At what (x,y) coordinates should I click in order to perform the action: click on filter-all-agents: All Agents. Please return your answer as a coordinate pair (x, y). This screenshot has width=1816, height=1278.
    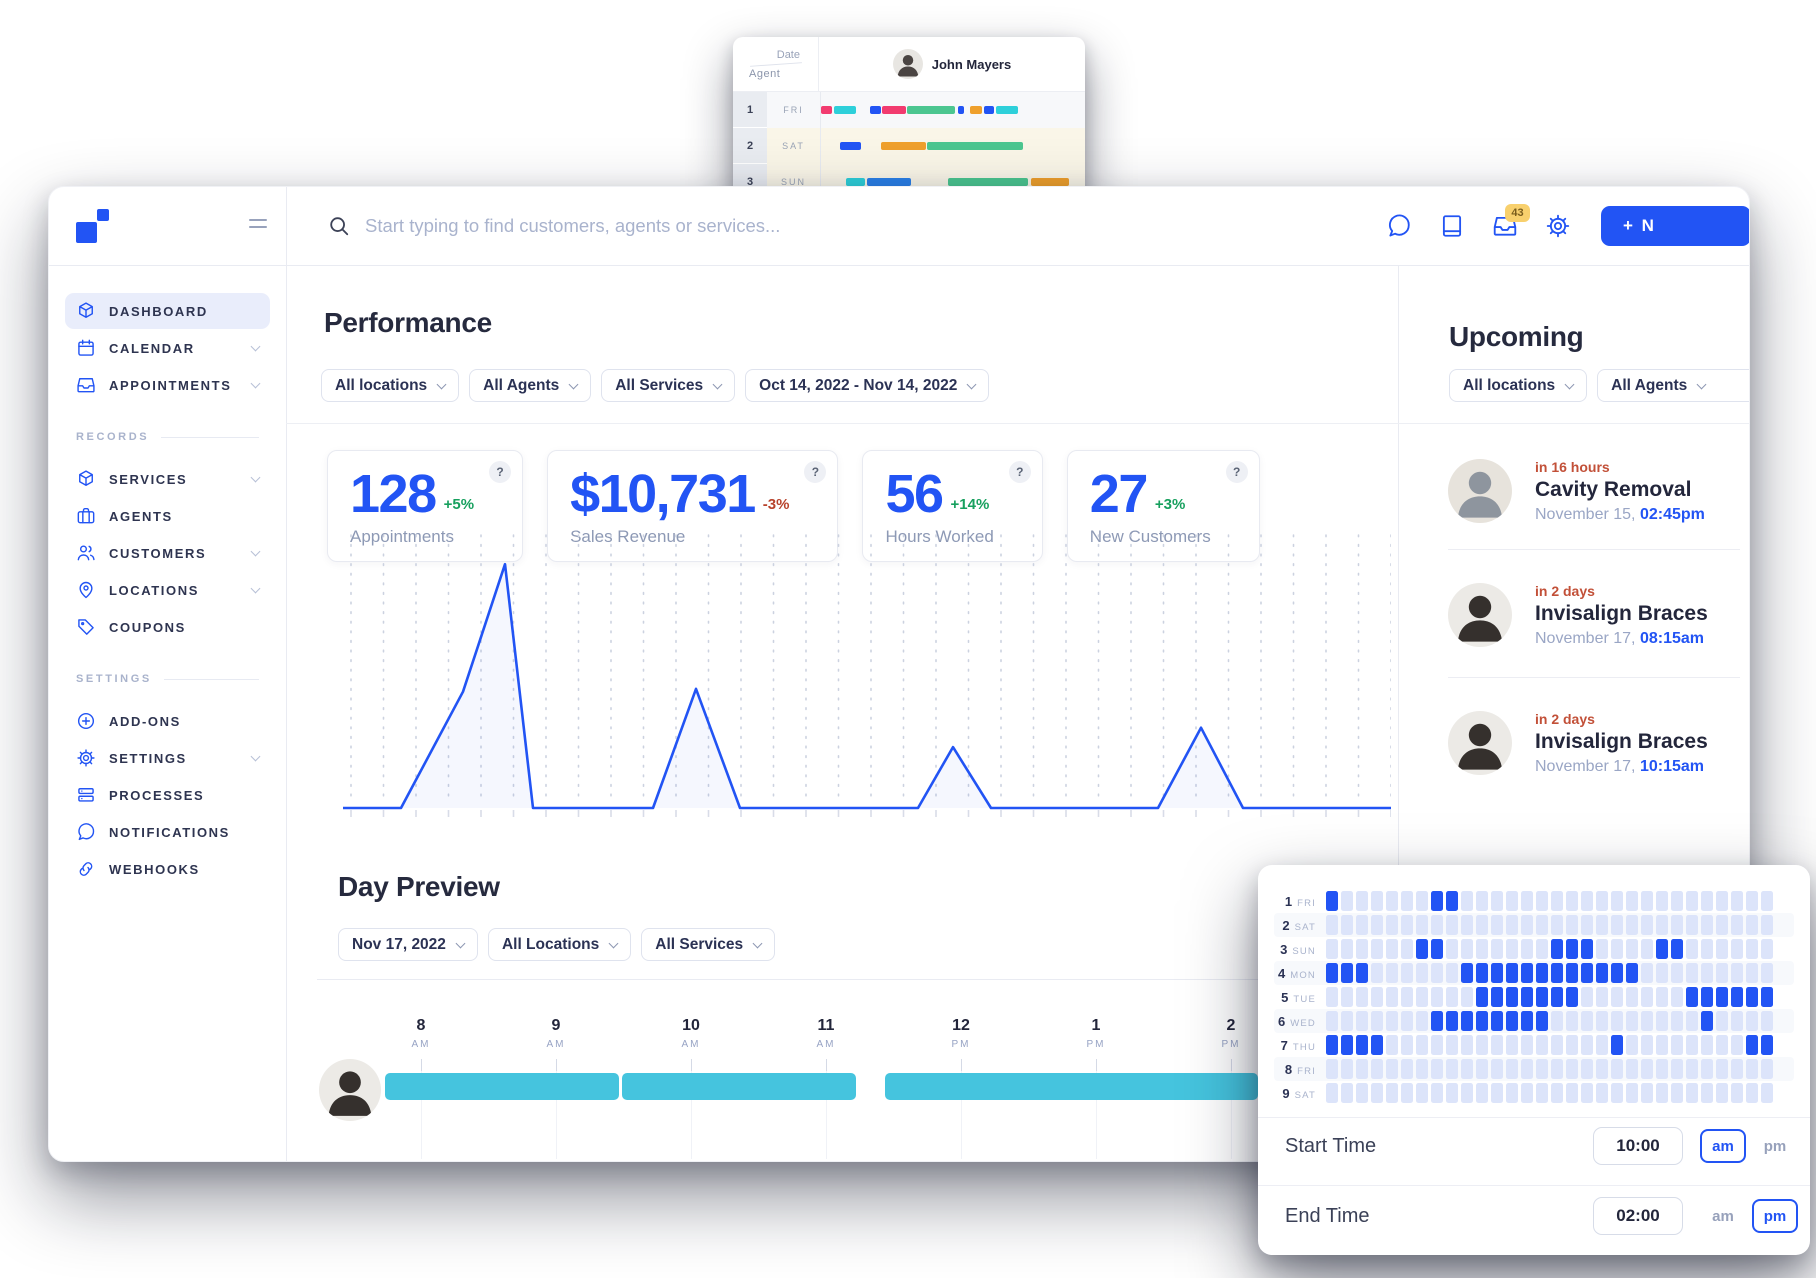
    Looking at the image, I should click on (1673, 385).